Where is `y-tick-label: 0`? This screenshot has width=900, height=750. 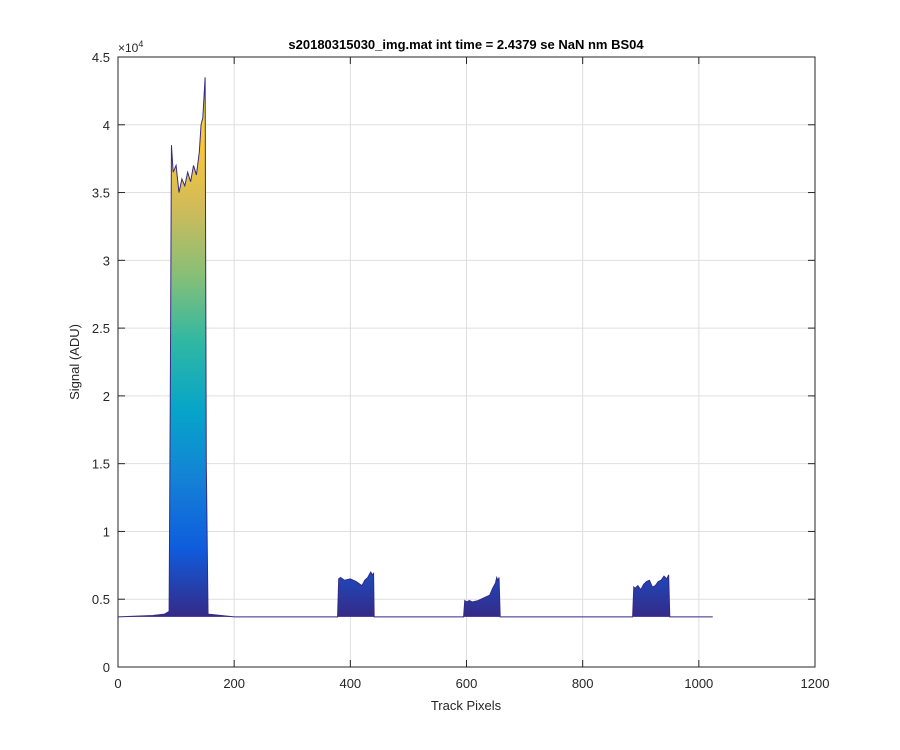
y-tick-label: 0 is located at coordinates (106, 667).